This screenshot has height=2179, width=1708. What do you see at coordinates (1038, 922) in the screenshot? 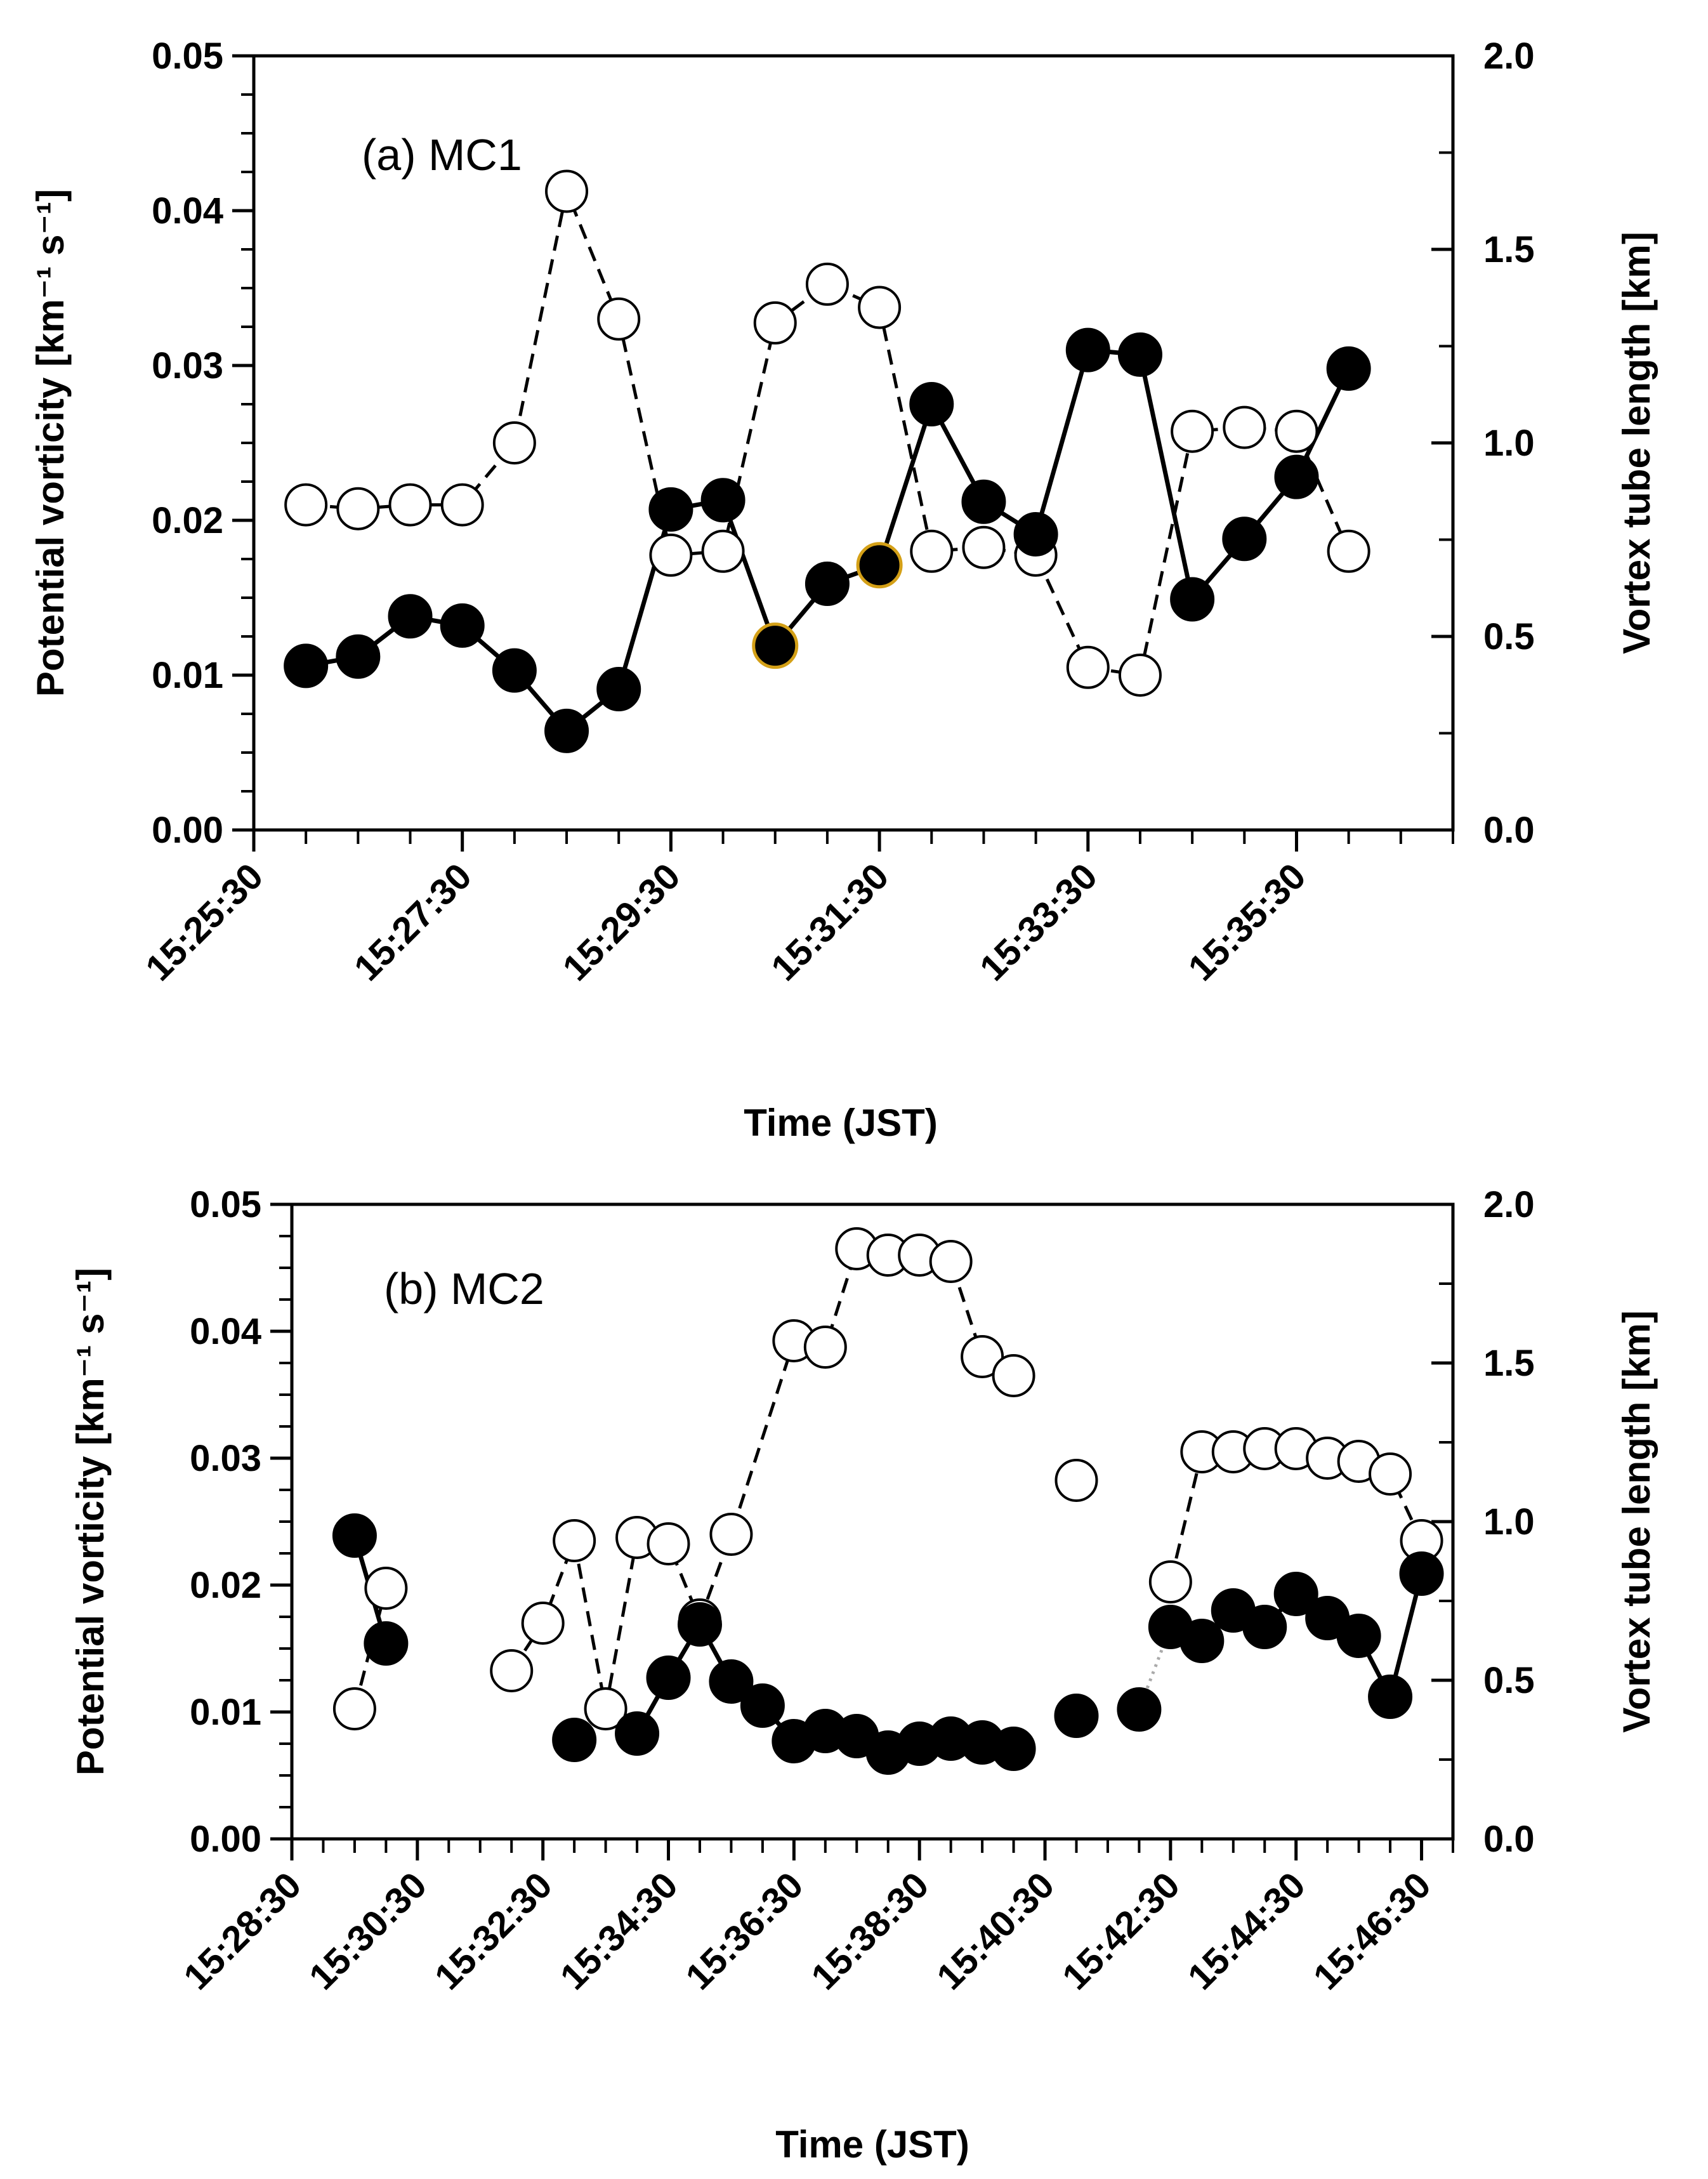
I see `x-tick-label: 15:33:30` at bounding box center [1038, 922].